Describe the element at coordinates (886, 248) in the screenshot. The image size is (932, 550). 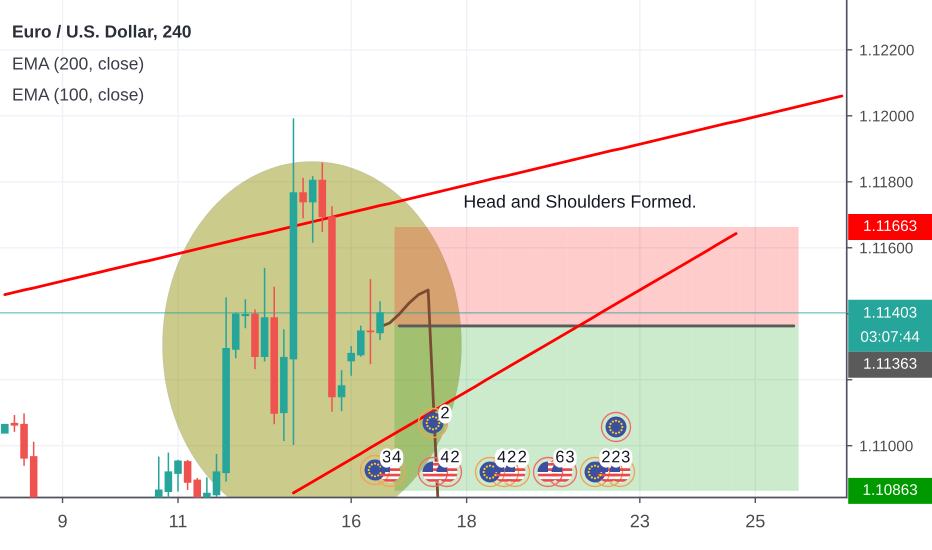
I see `y-tick-label: 1.11600` at that location.